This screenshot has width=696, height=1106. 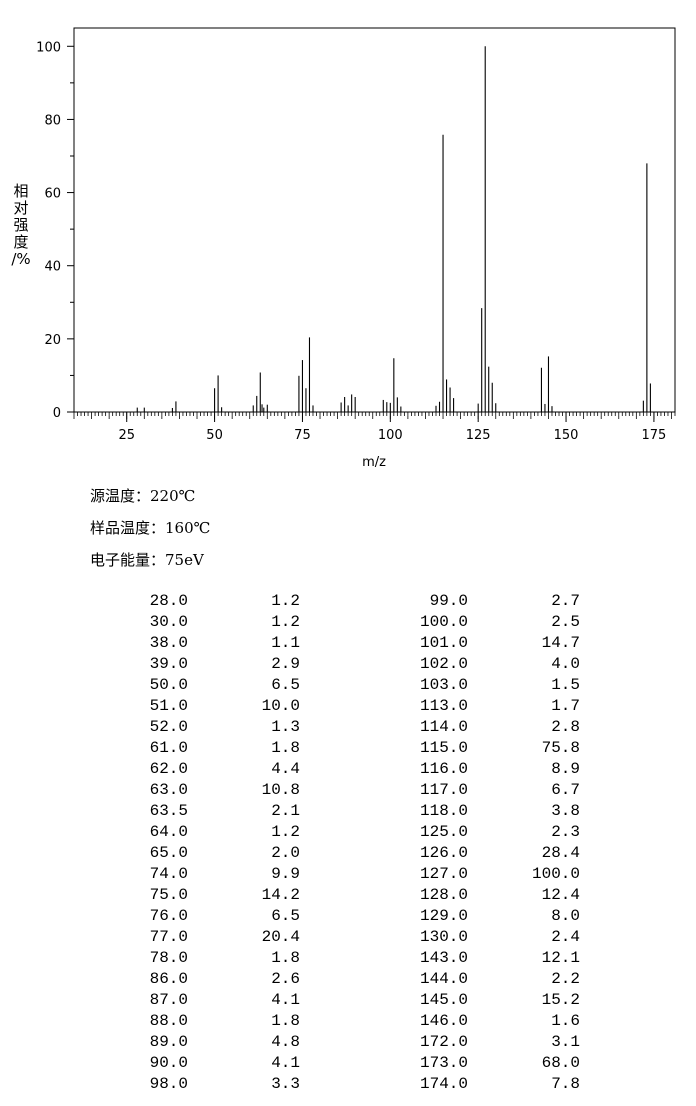 I want to click on table-row: 64.0 1.2 125.0 2.3, so click(x=348, y=832).